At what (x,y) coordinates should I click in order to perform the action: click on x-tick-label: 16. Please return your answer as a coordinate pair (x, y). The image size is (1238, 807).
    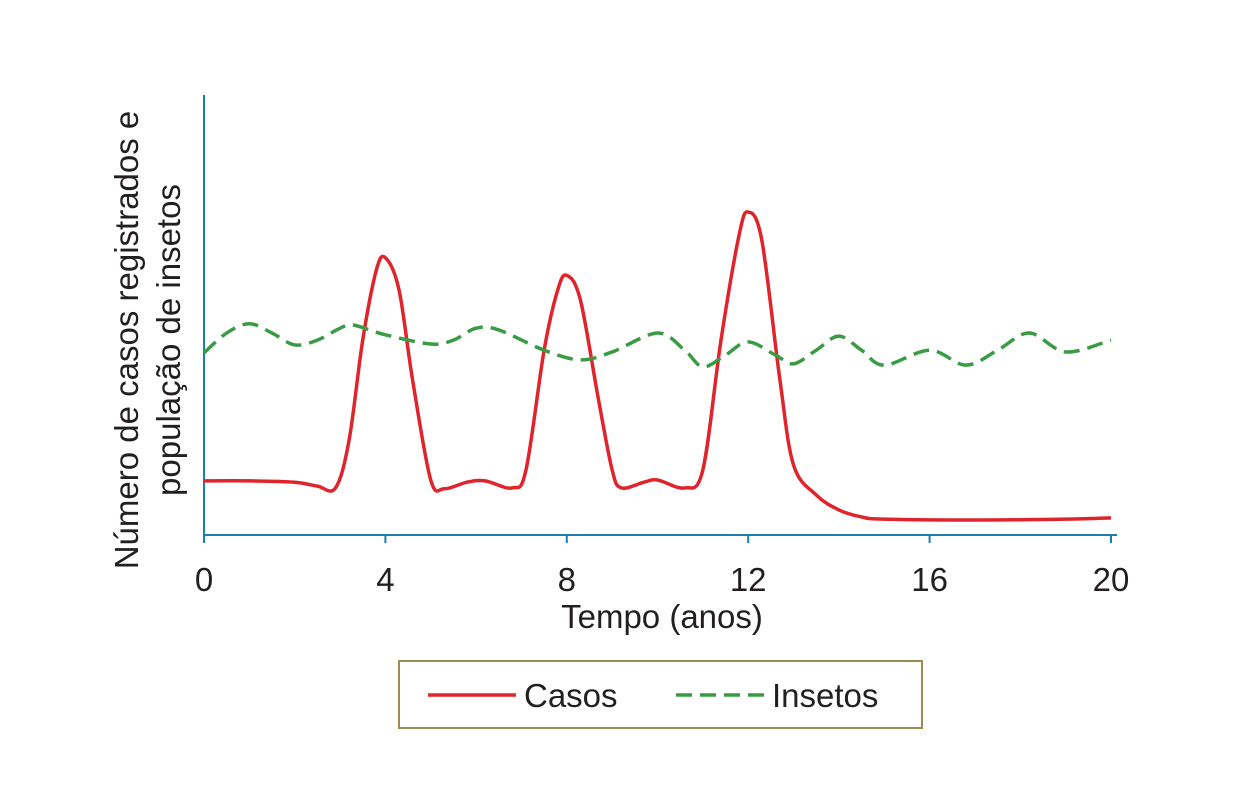
    Looking at the image, I should click on (929, 579).